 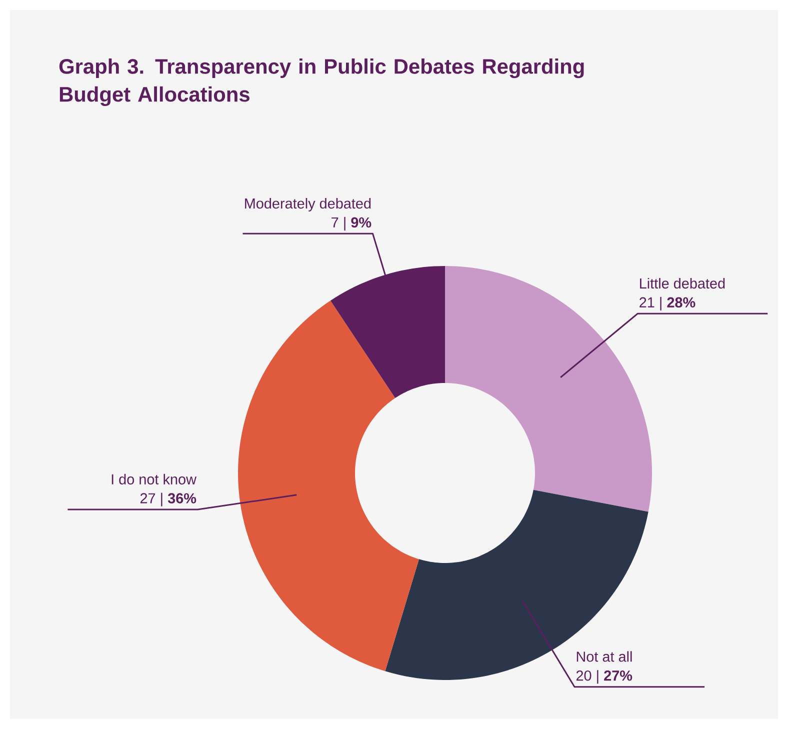 I want to click on chart-title: Graph 3. Transparency in Public Debates Regarding Budget Allocations, so click(x=321, y=82).